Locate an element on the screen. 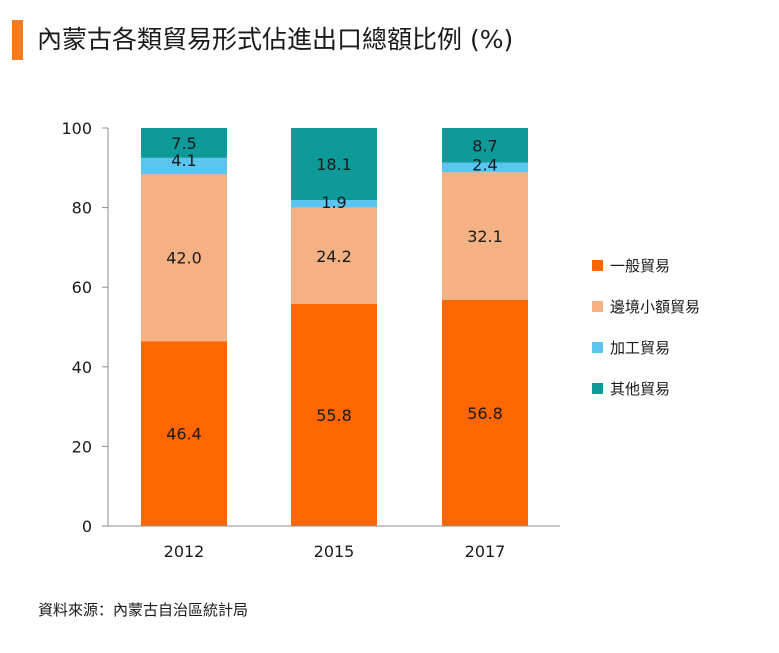 The height and width of the screenshot is (653, 779). y-tick-label: 40 is located at coordinates (82, 367).